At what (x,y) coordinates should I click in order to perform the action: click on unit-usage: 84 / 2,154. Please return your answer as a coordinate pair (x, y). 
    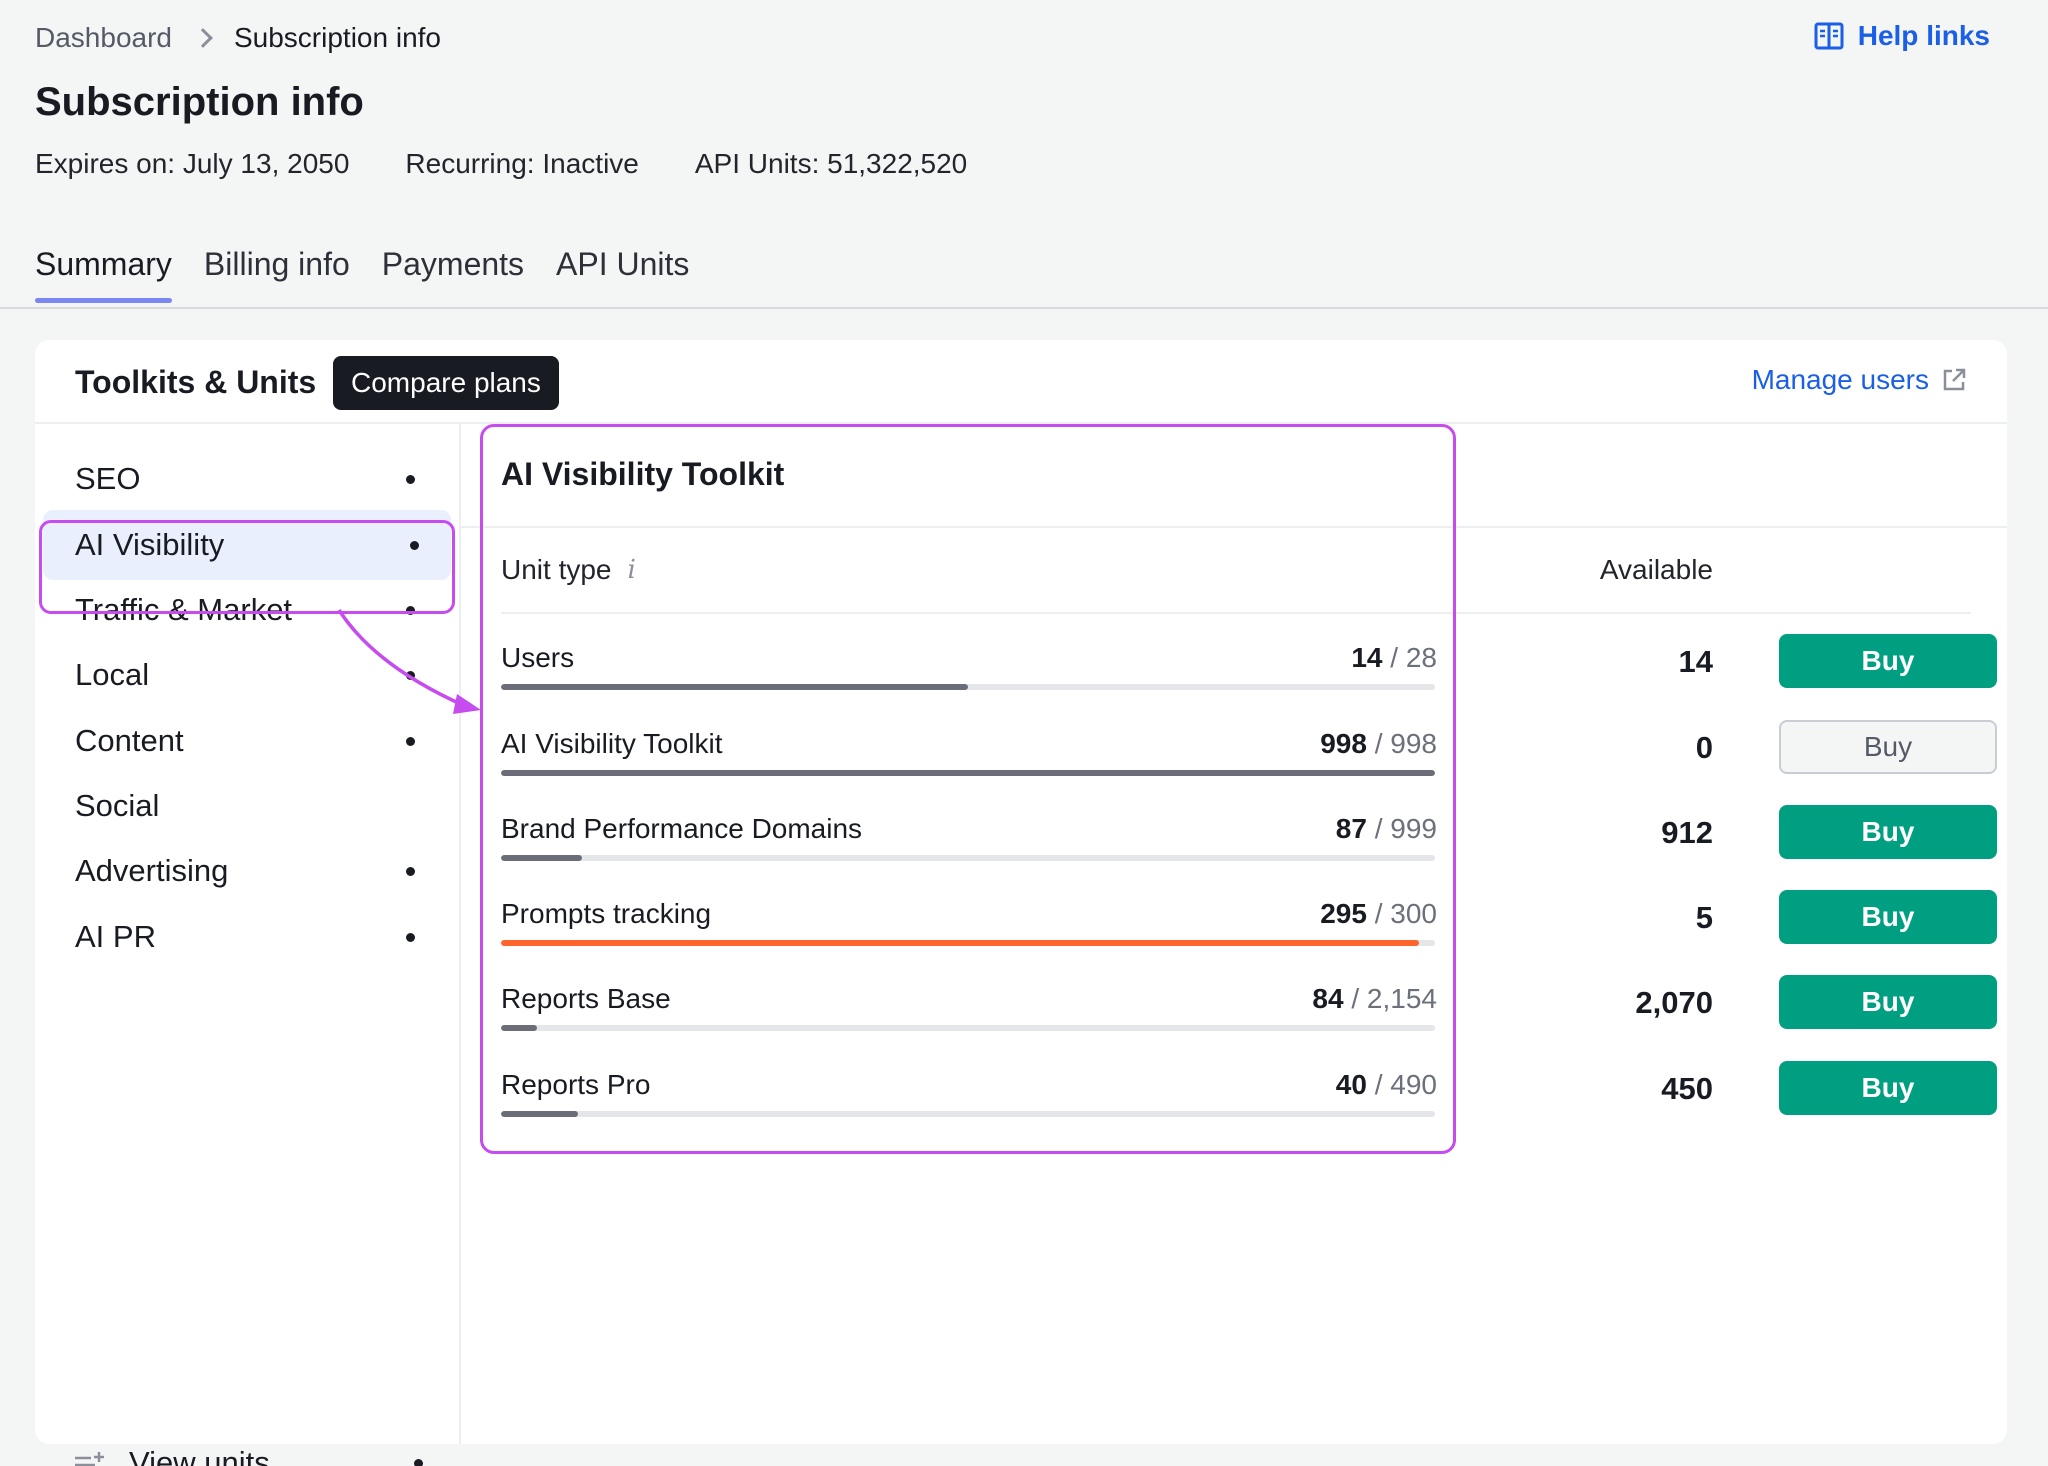
    Looking at the image, I should click on (1374, 998).